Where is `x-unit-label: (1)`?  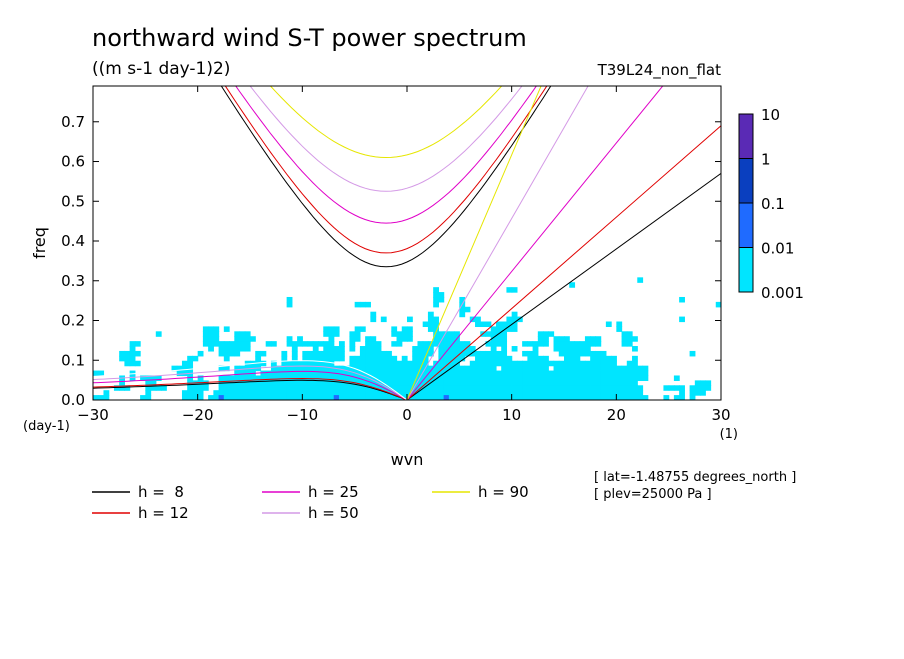 x-unit-label: (1) is located at coordinates (729, 434).